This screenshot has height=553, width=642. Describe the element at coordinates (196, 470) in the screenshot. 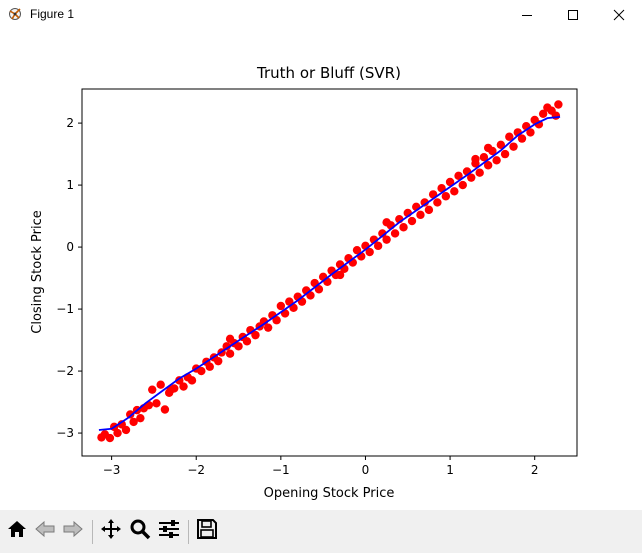

I see `x-tick-label: −2` at that location.